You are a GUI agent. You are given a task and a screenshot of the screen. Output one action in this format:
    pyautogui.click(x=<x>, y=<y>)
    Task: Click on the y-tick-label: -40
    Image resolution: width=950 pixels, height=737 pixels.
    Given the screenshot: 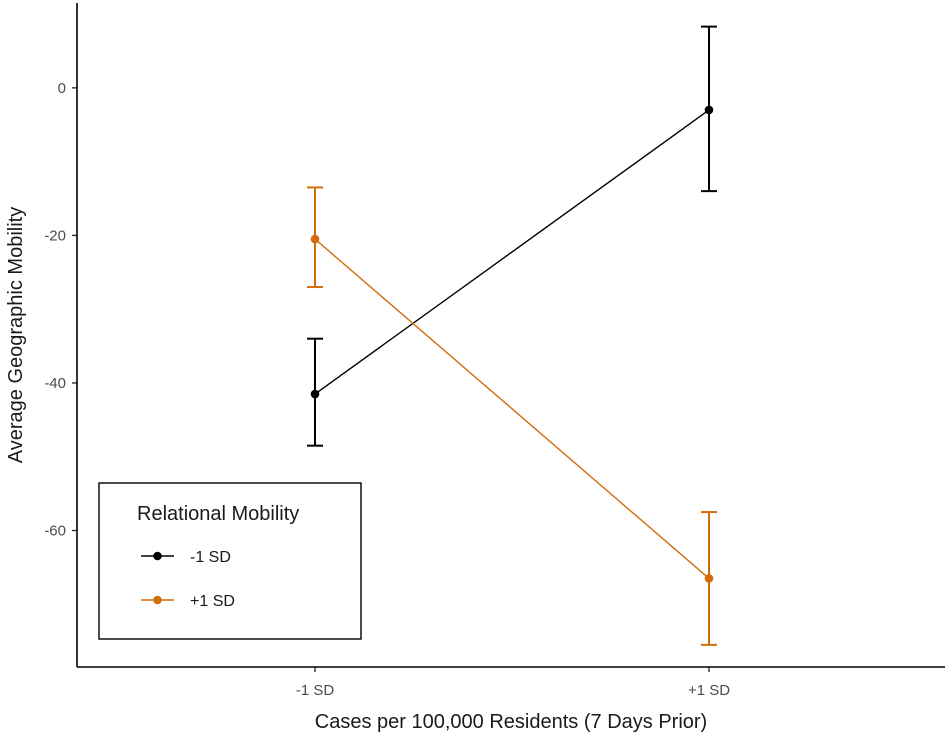 What is the action you would take?
    pyautogui.click(x=55, y=383)
    